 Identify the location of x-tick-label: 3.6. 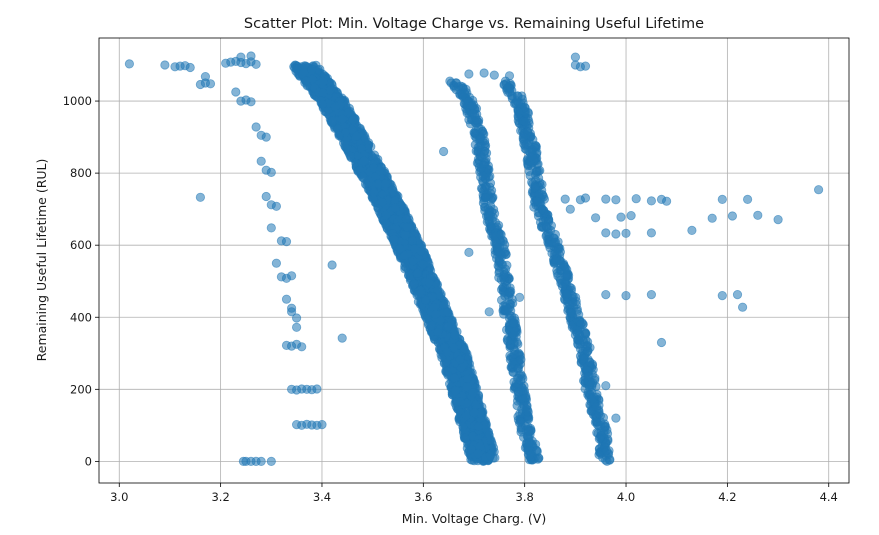
(423, 497).